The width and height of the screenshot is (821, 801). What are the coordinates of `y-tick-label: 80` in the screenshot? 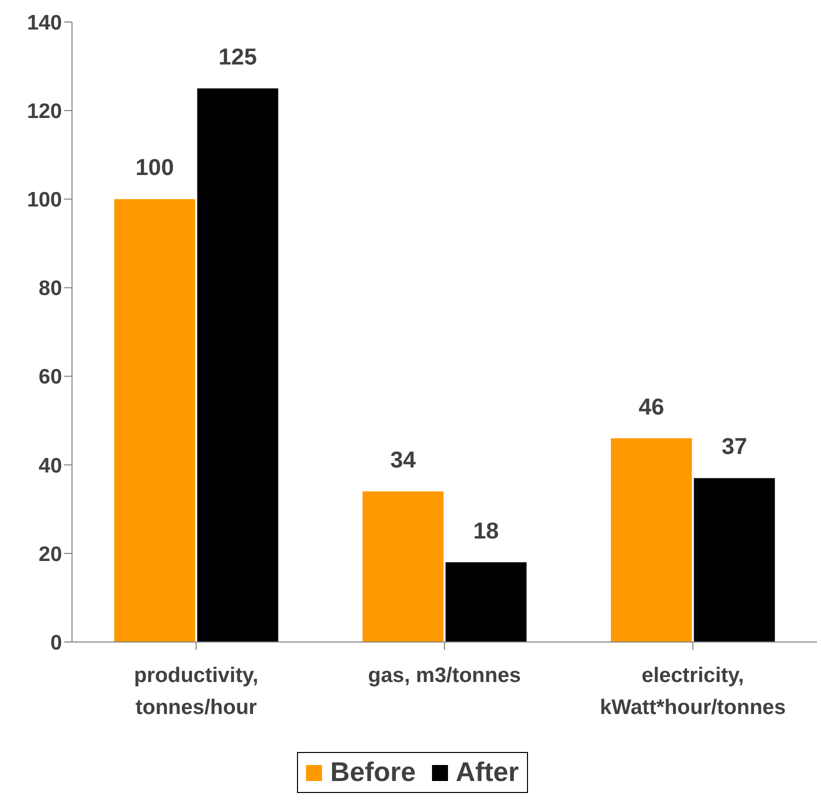 It's located at (50, 288).